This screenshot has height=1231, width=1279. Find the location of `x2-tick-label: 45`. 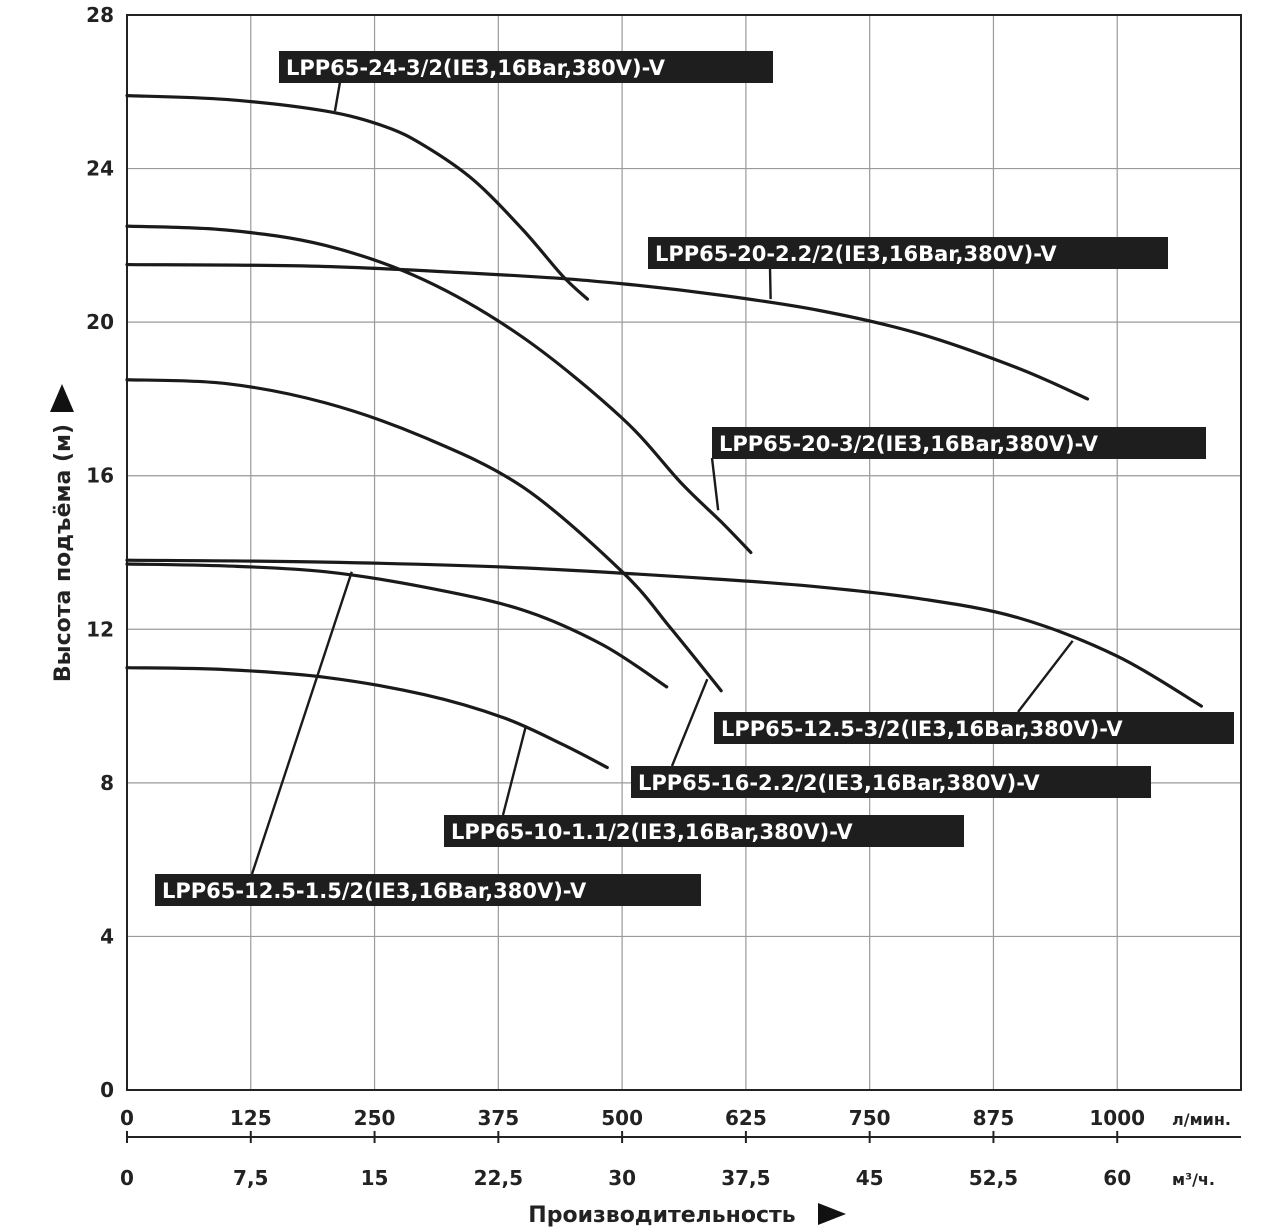

x2-tick-label: 45 is located at coordinates (870, 1178).